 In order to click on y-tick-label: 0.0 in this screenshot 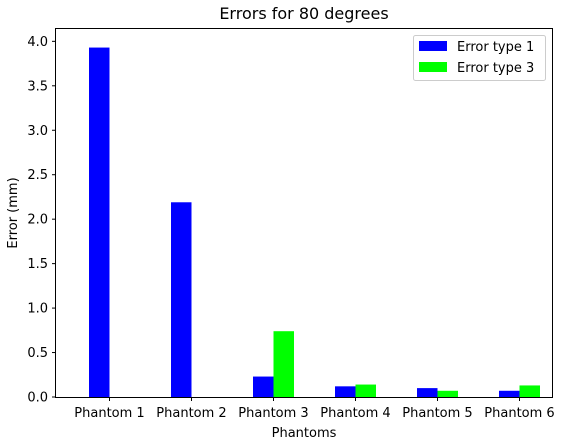, I will do `click(37, 398)`.